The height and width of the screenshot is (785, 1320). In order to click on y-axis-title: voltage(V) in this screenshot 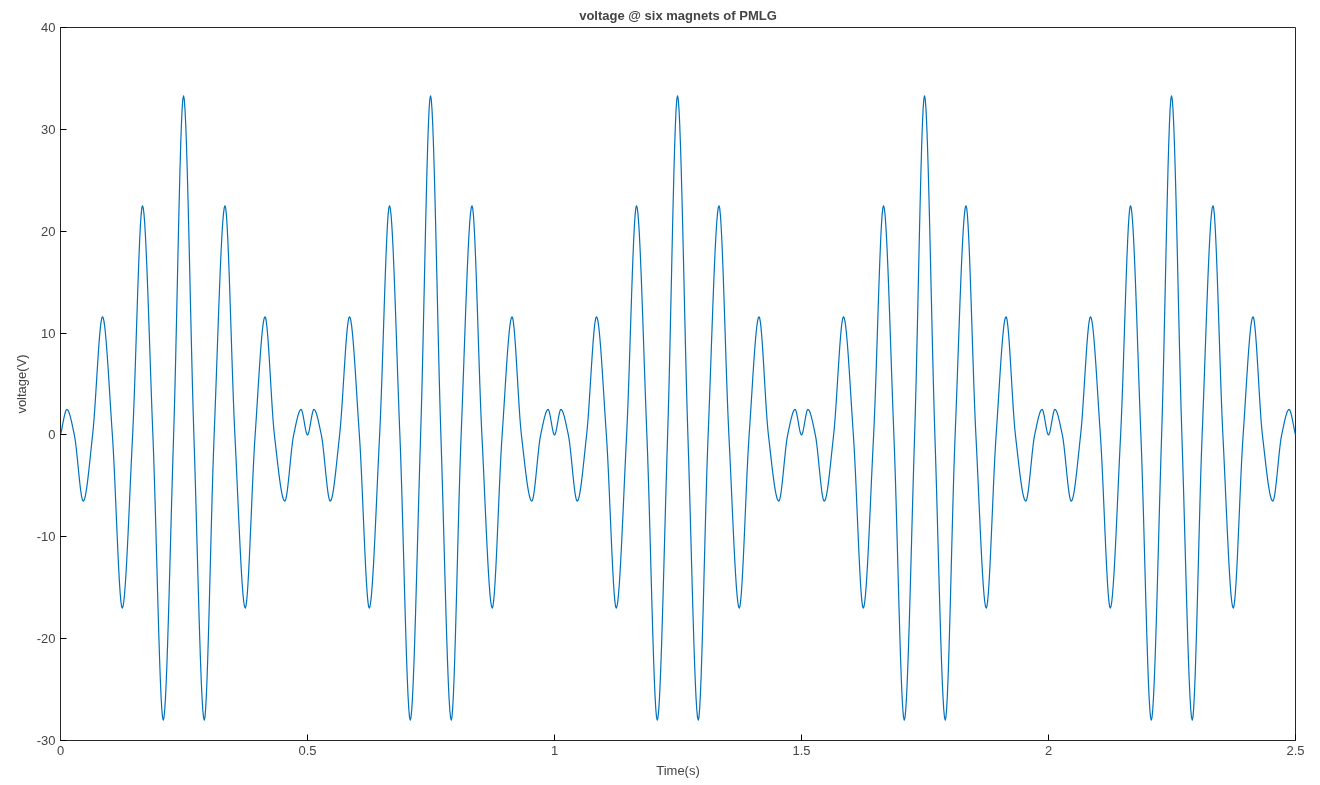, I will do `click(21, 384)`.